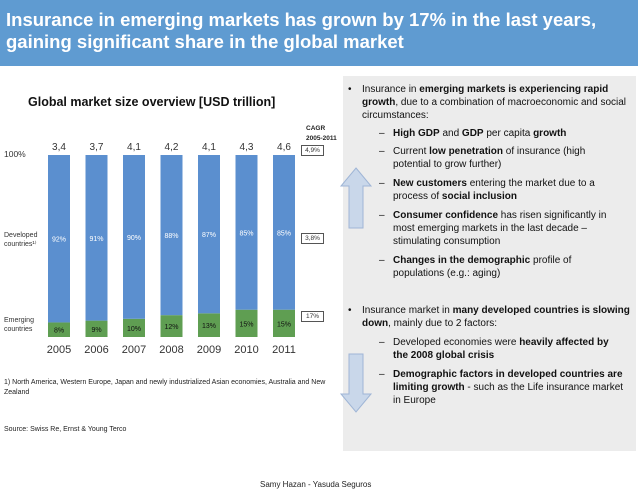 The width and height of the screenshot is (638, 493). What do you see at coordinates (21, 240) in the screenshot?
I see `developed-series-label: Developed countries¹⁾` at bounding box center [21, 240].